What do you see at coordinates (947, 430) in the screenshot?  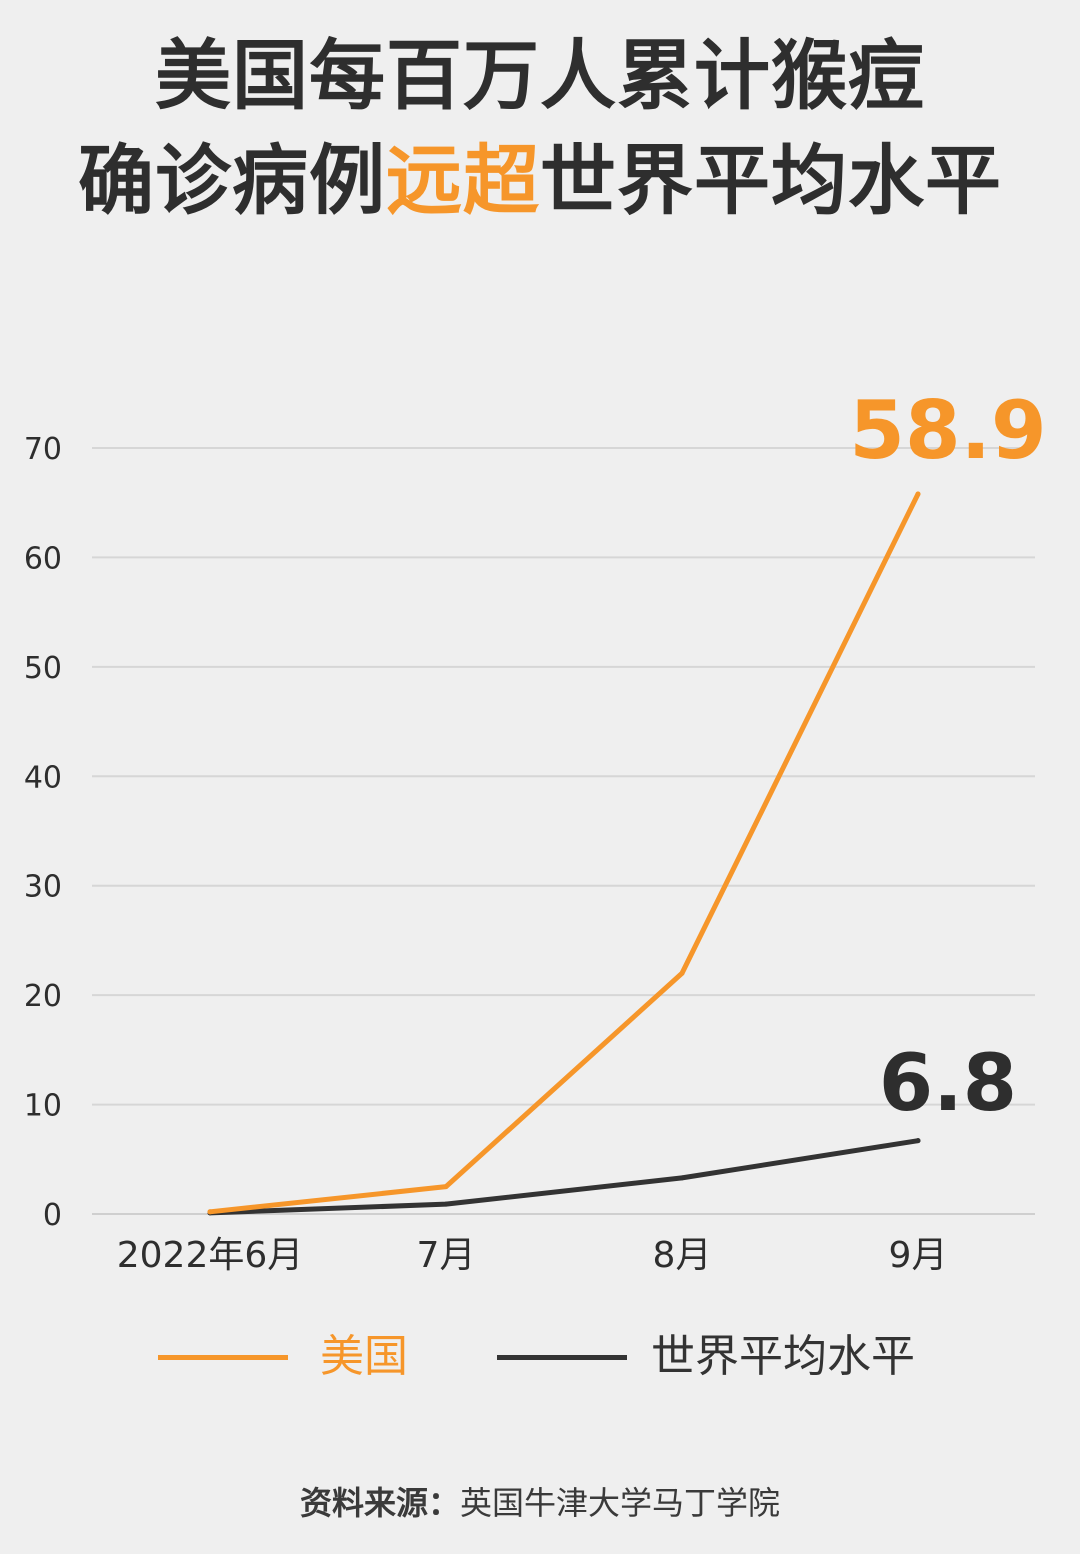 I see `end-label-usa: 58.9` at bounding box center [947, 430].